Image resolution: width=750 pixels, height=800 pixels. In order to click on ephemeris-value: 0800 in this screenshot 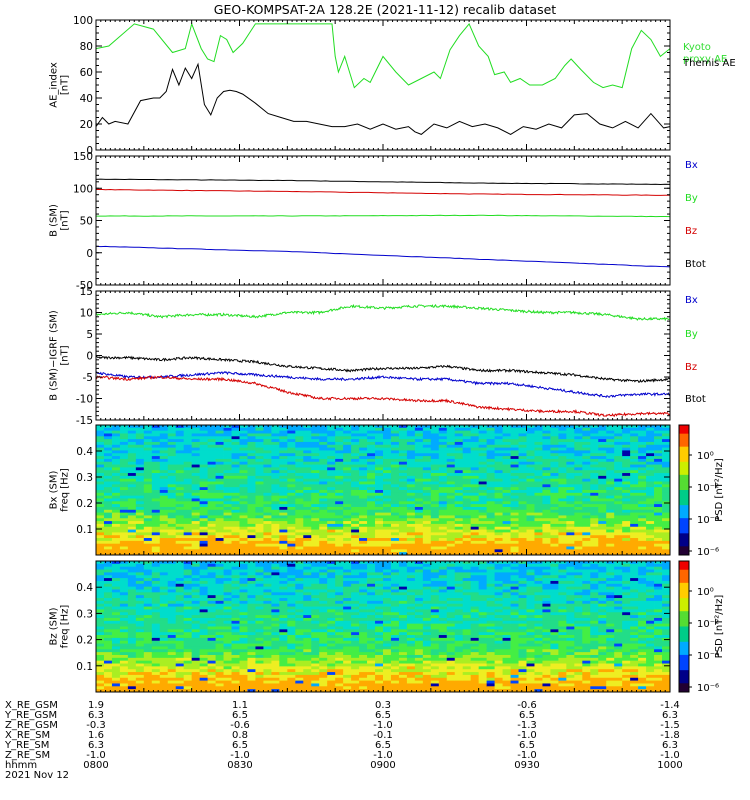, I will do `click(95, 765)`.